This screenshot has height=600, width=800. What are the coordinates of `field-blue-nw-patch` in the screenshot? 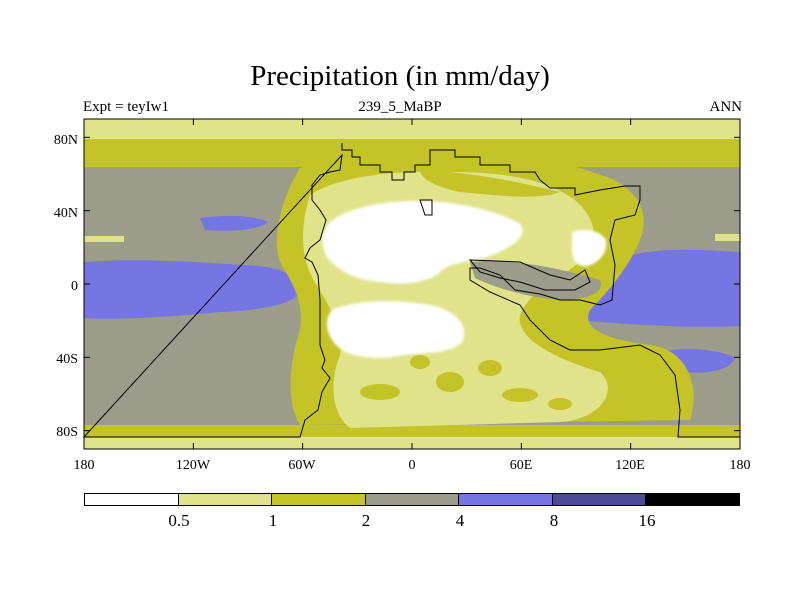 It's located at (234, 223).